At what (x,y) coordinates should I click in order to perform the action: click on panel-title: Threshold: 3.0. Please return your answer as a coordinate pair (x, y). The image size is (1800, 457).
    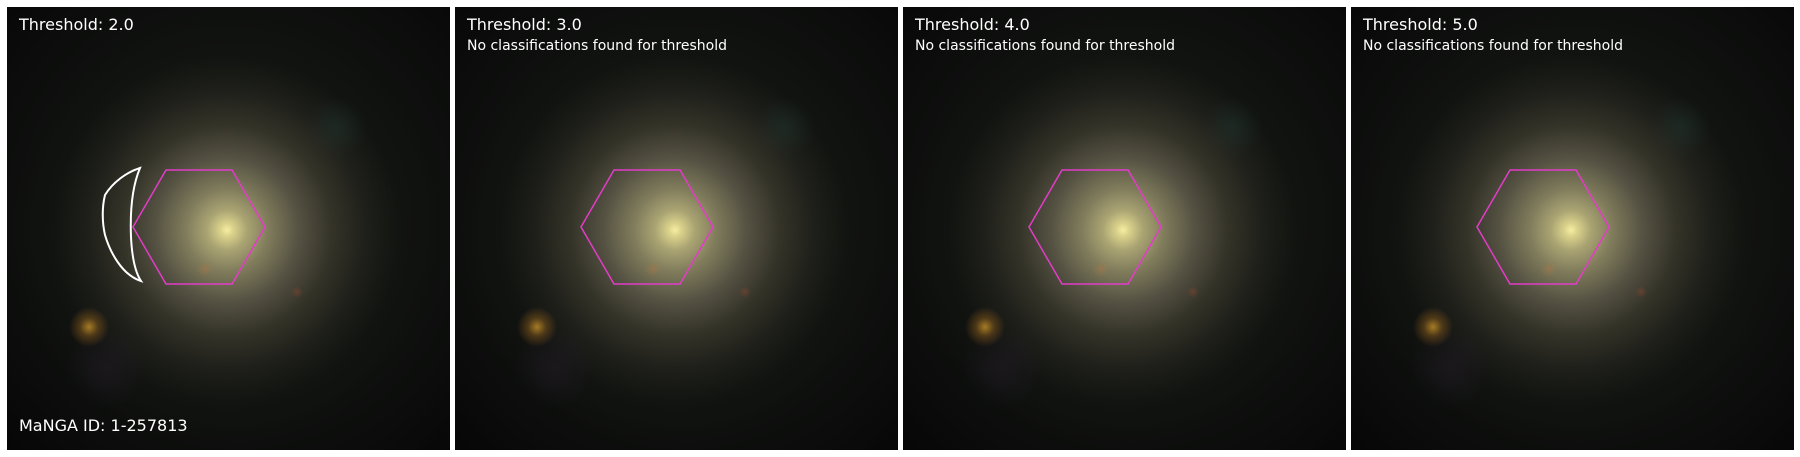
    Looking at the image, I should click on (524, 24).